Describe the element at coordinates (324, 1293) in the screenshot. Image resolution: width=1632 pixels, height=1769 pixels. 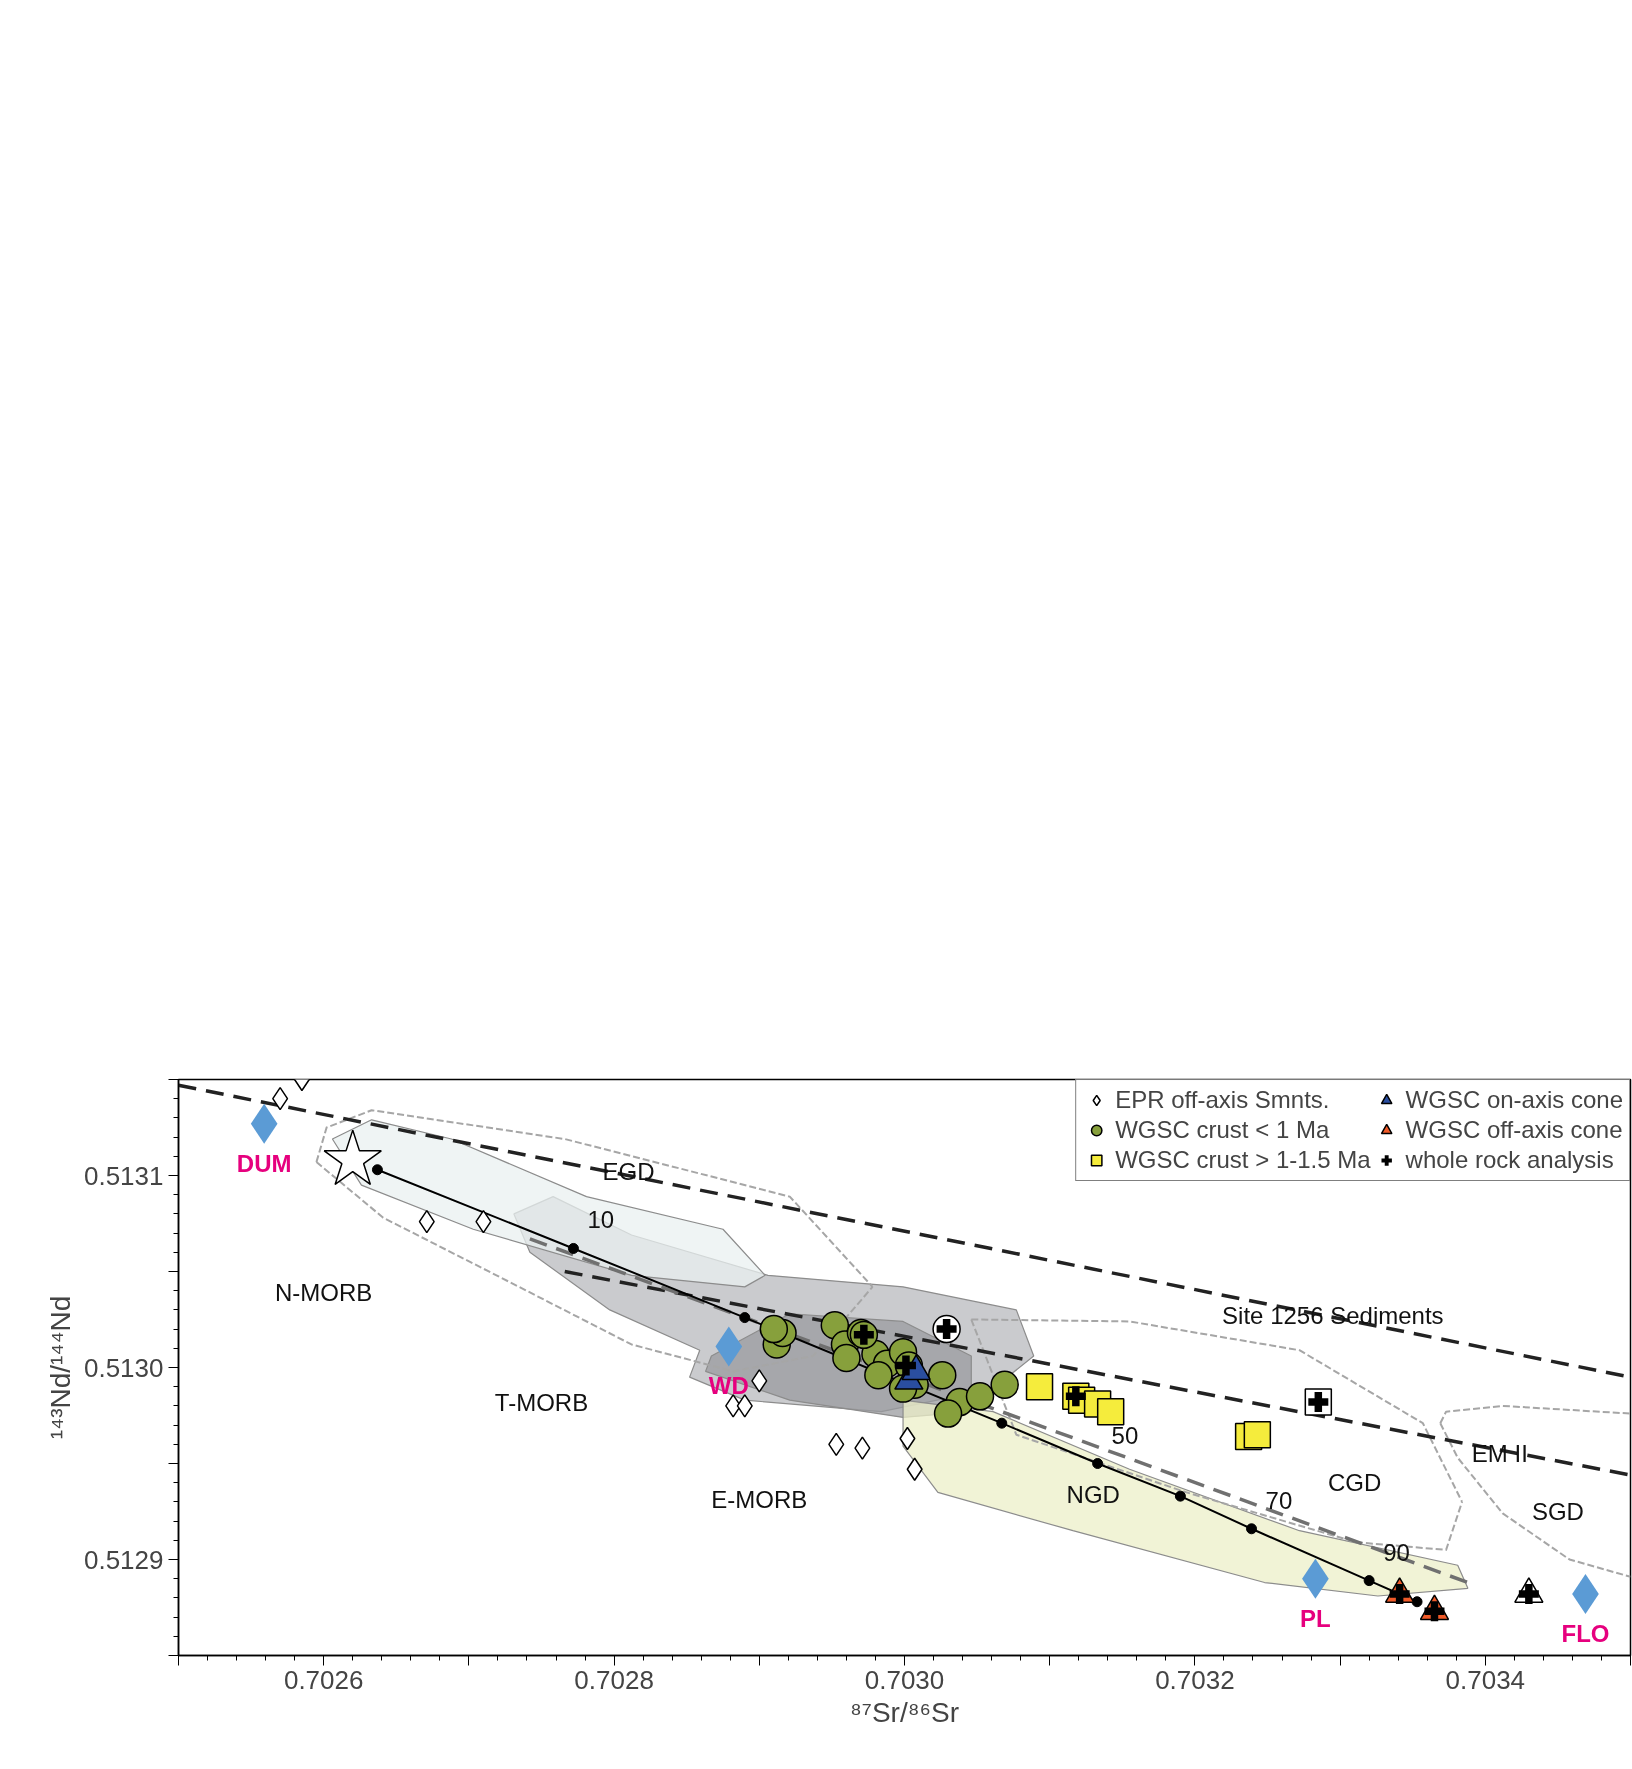
I see `annotation: N-MORB` at that location.